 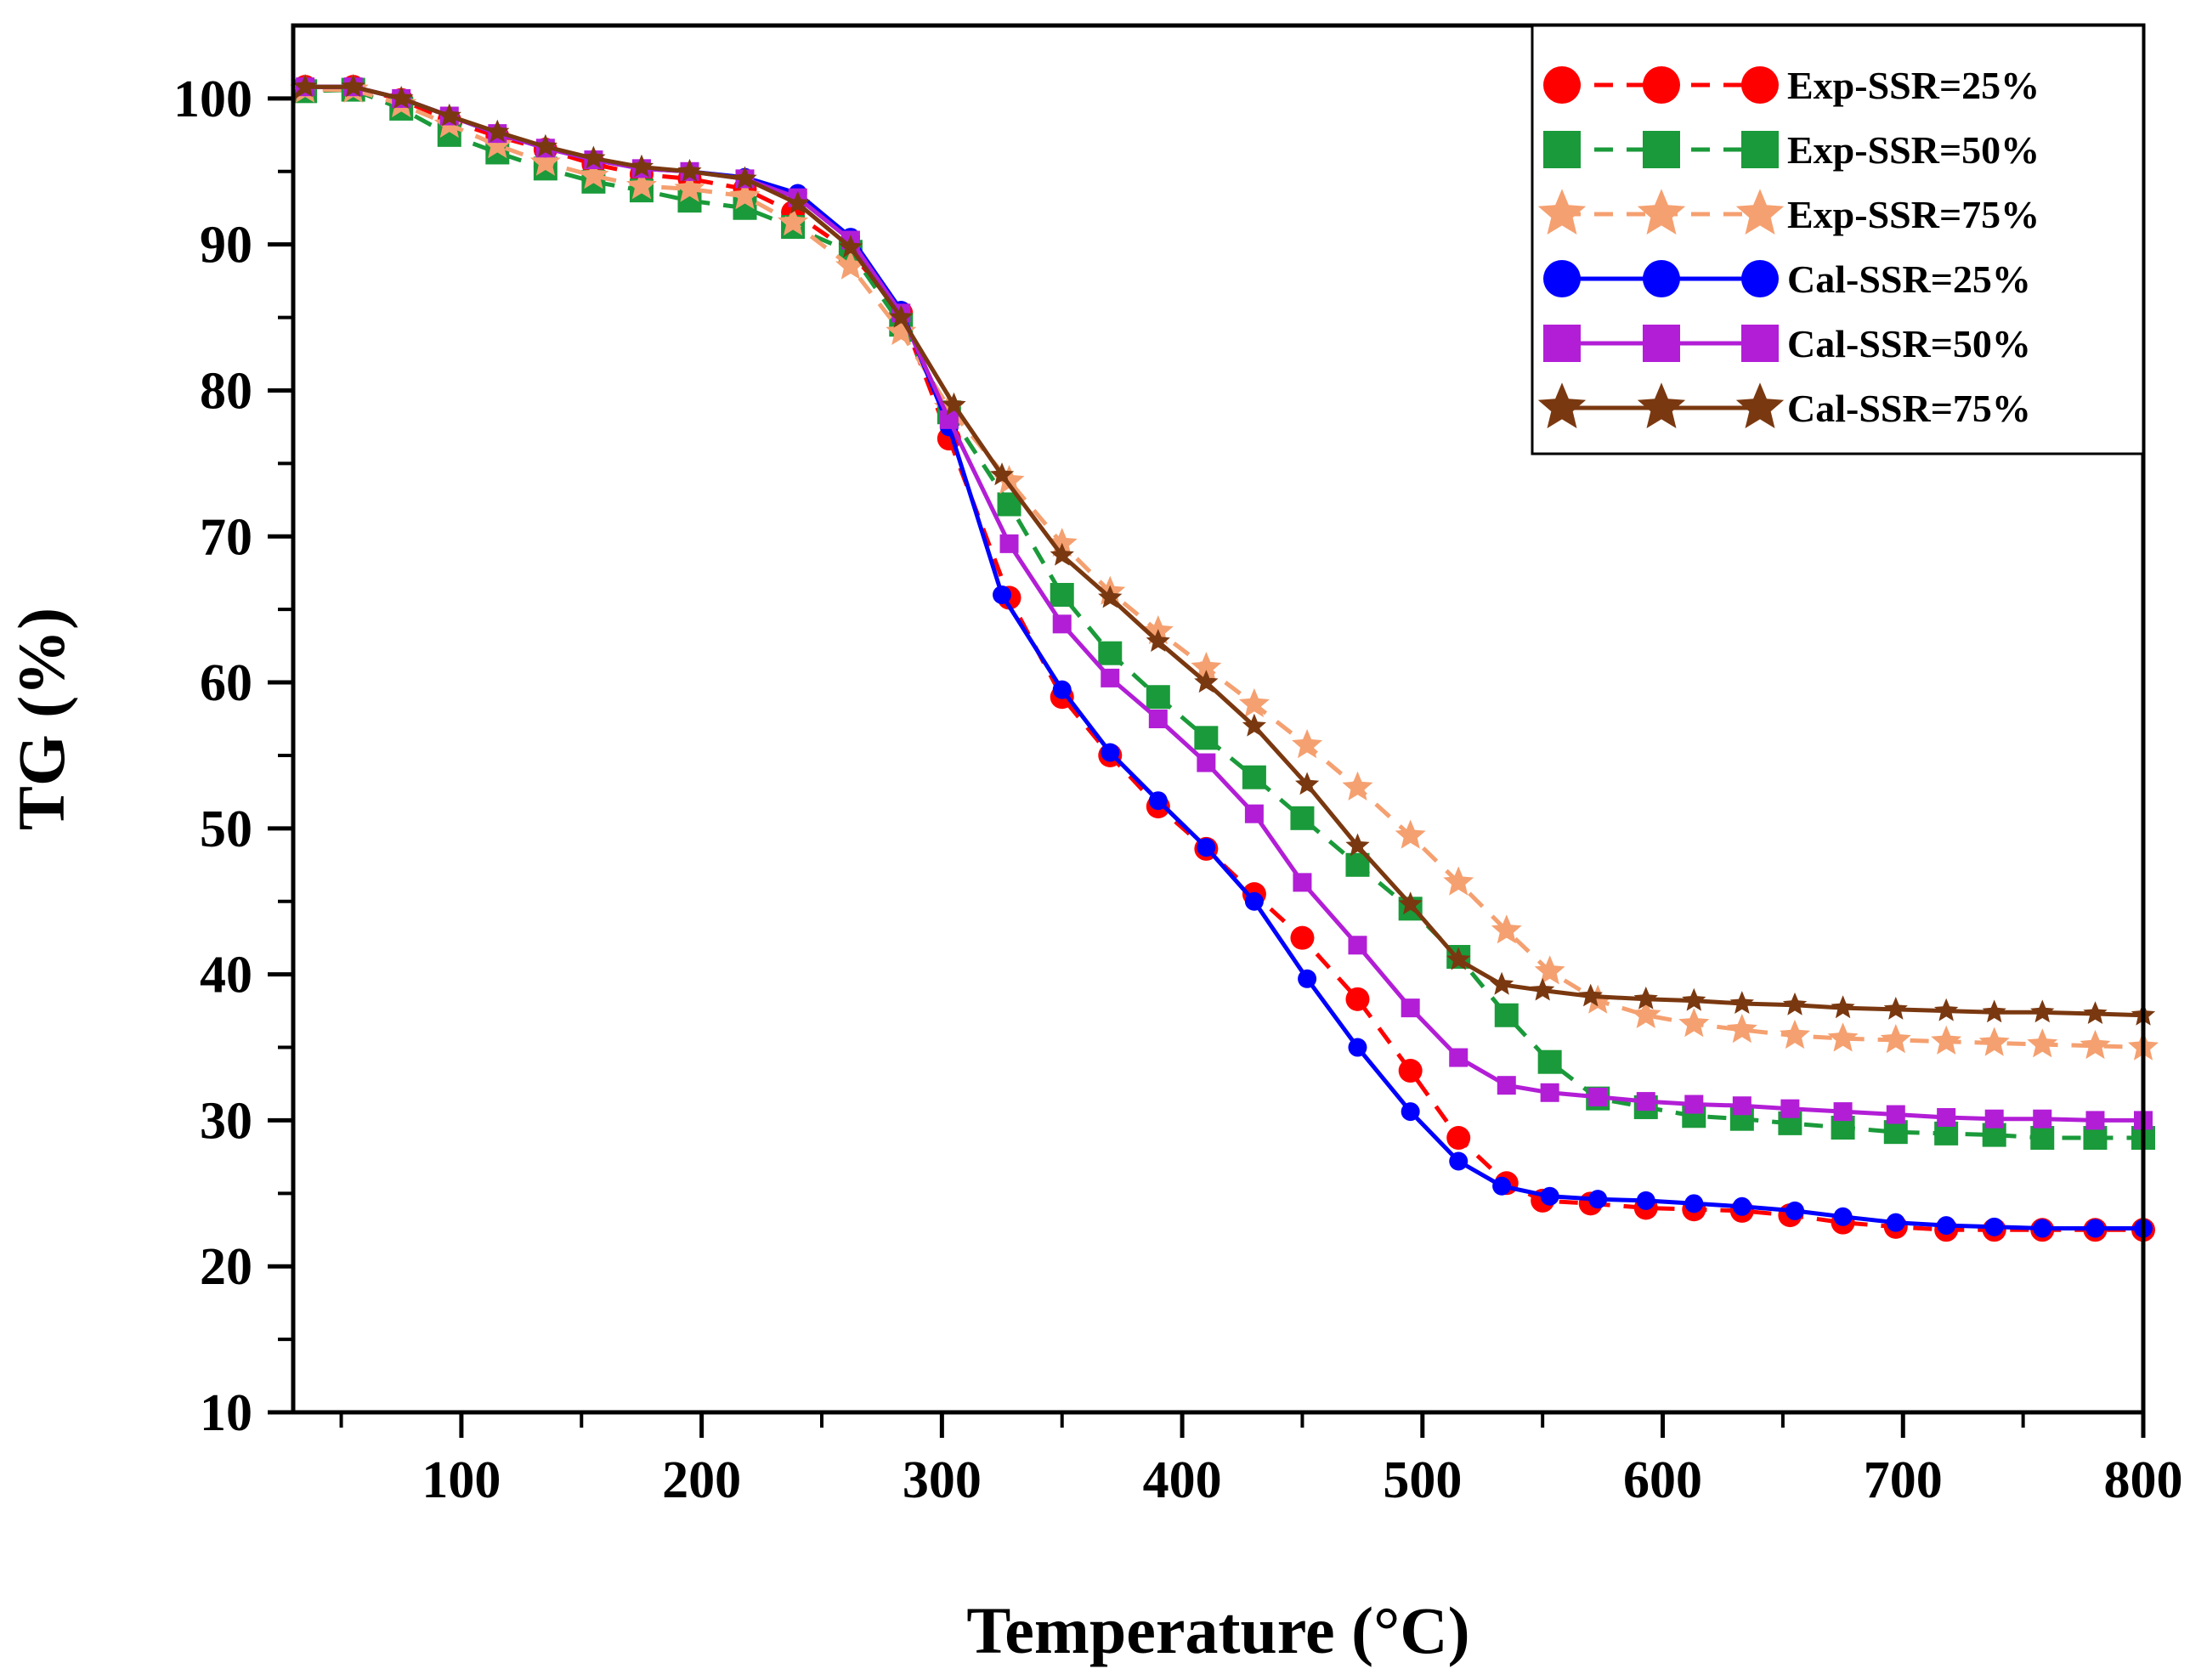 What do you see at coordinates (942, 1480) in the screenshot?
I see `x-tick-label: 300` at bounding box center [942, 1480].